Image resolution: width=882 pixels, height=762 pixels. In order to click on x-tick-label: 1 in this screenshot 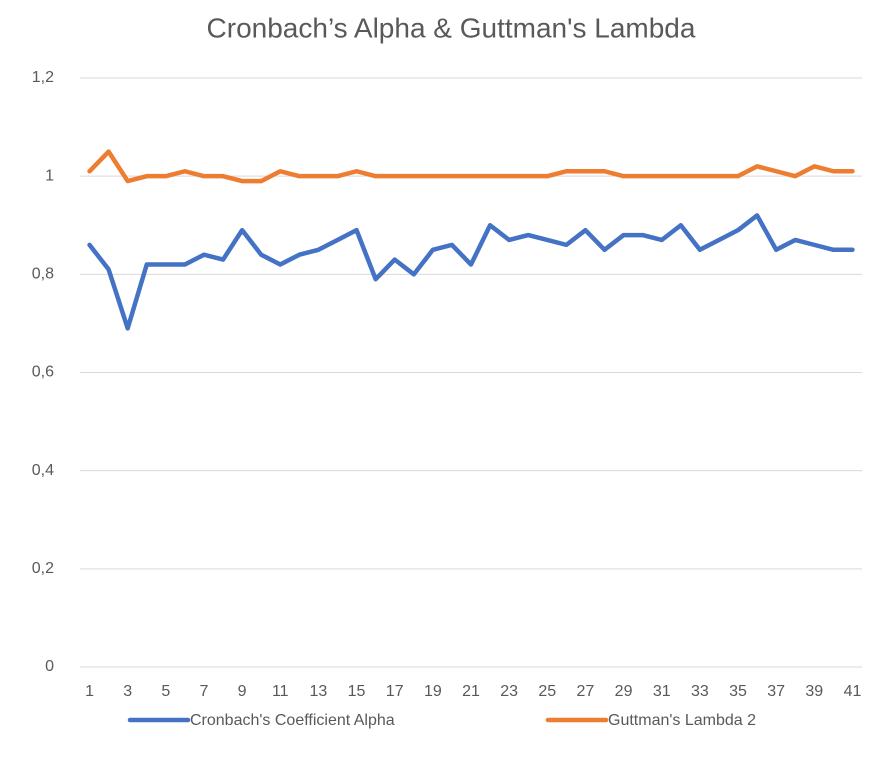, I will do `click(89, 691)`.